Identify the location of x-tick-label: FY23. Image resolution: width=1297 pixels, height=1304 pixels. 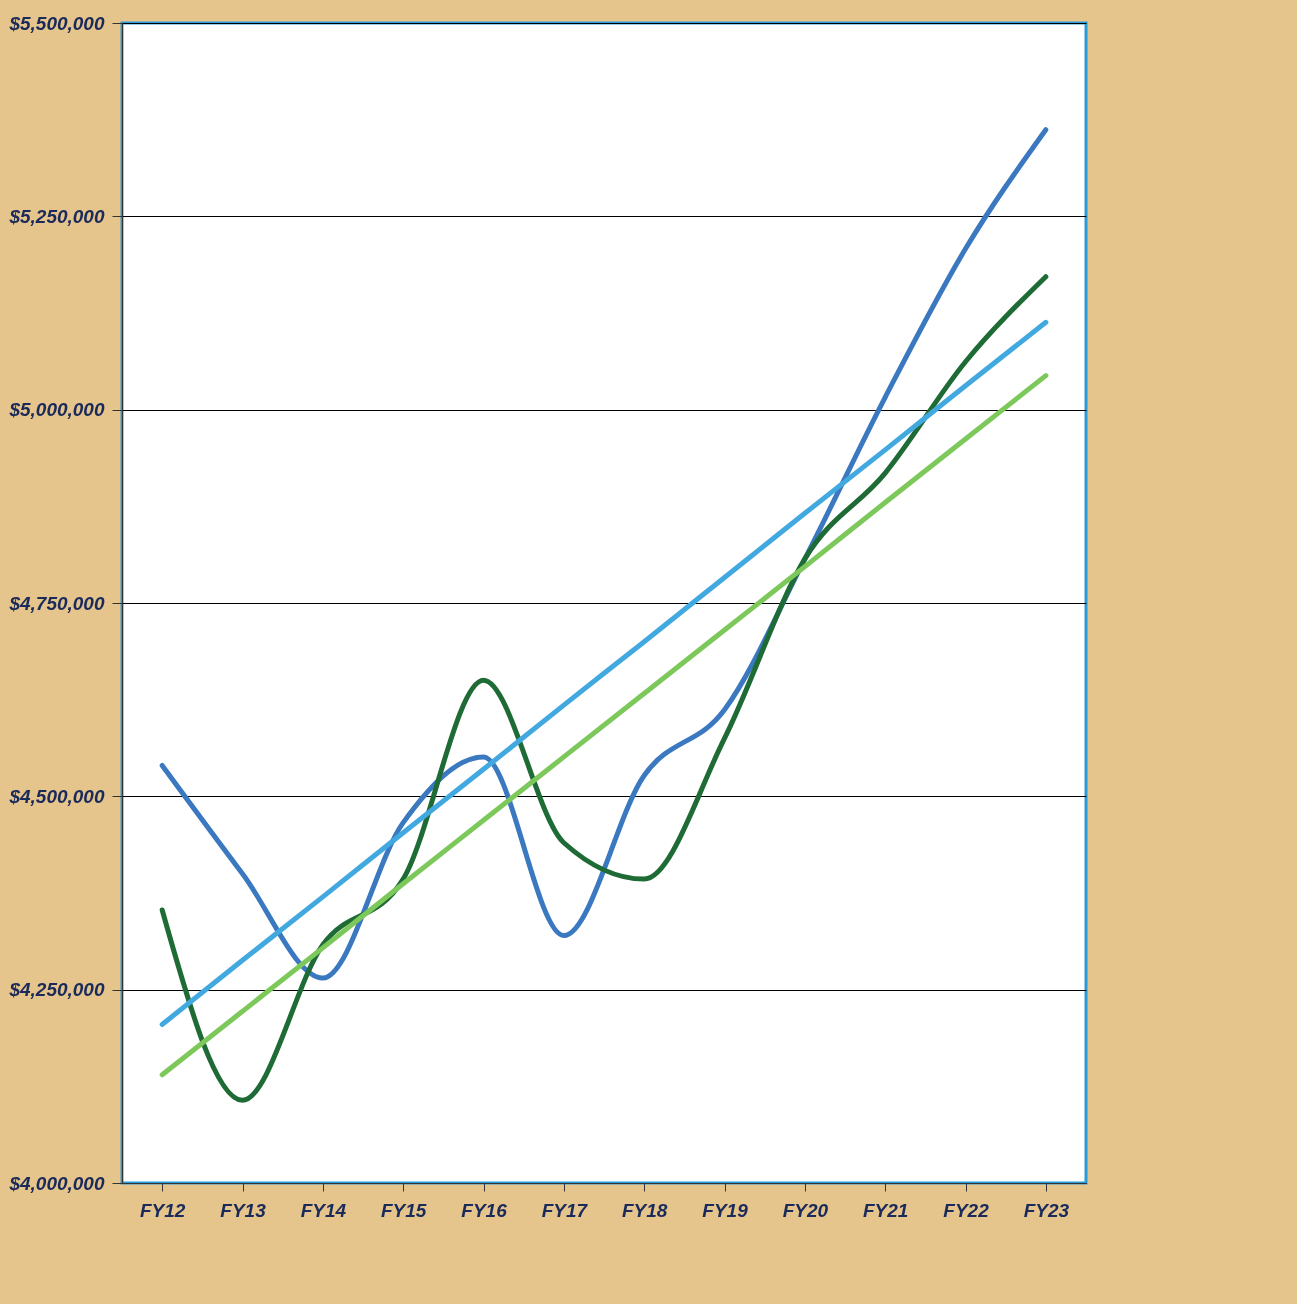
(1046, 1210).